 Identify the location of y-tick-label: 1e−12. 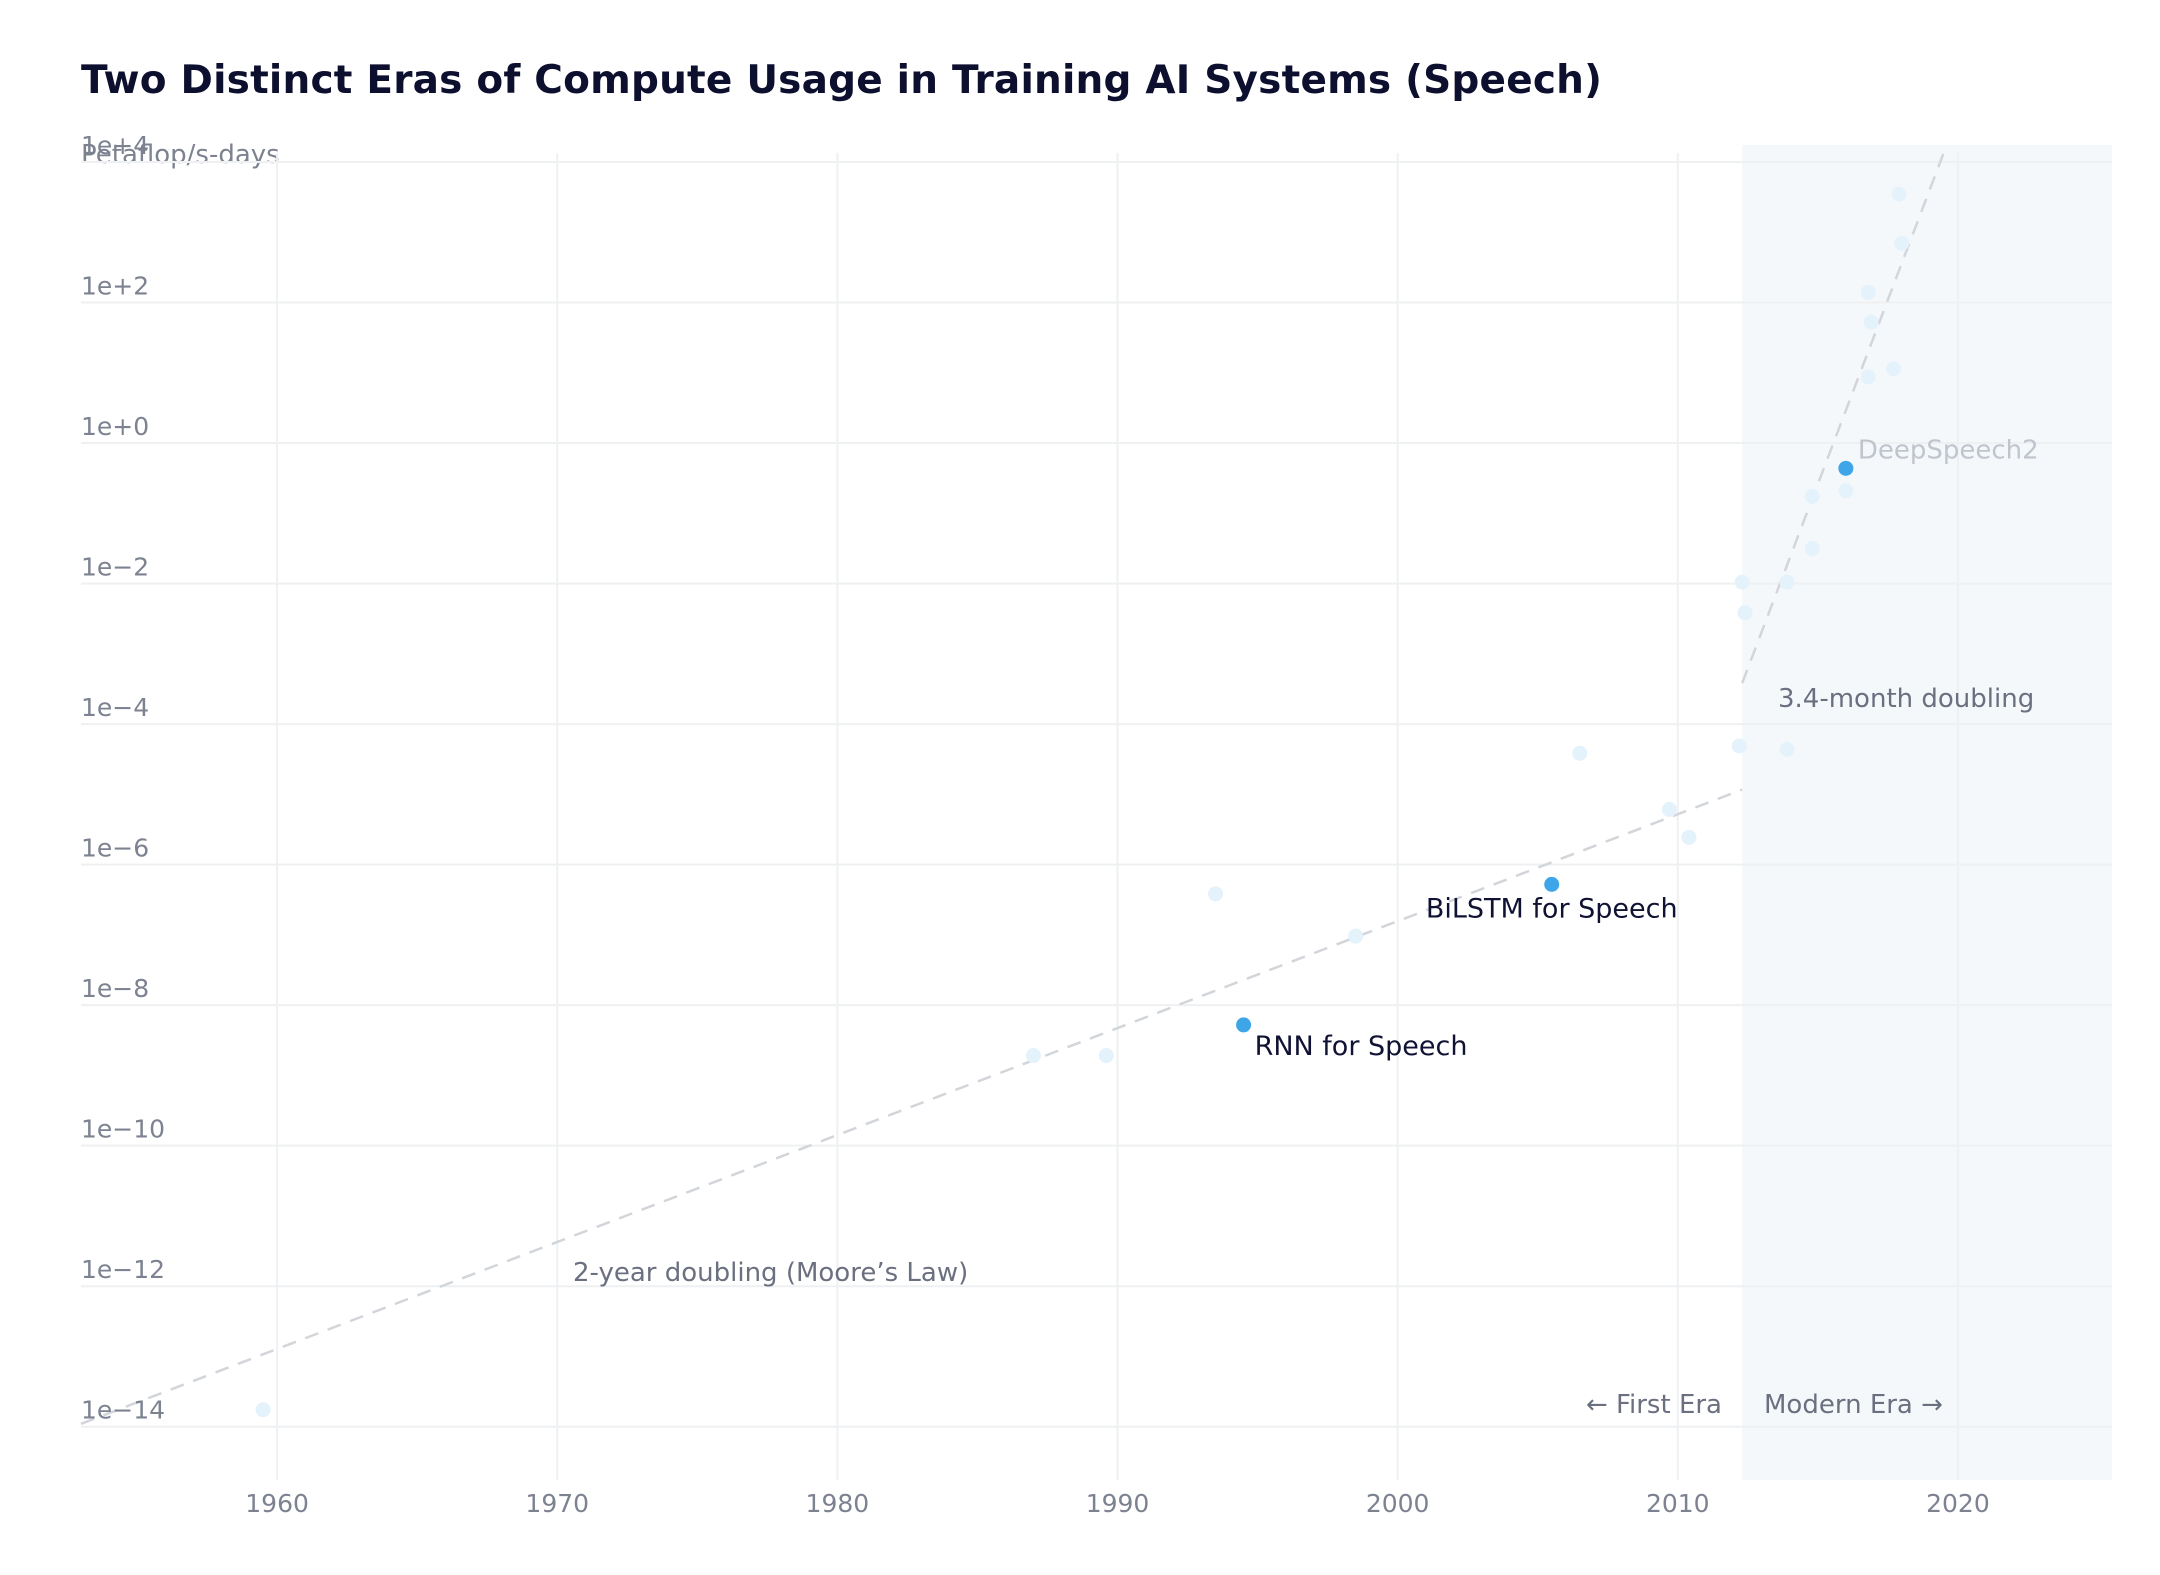
(123, 1269).